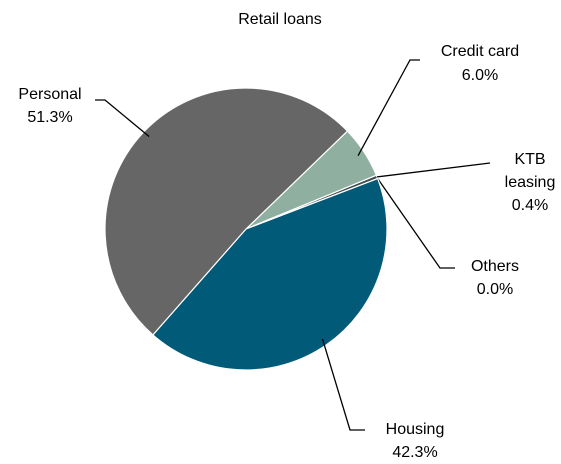 The image size is (561, 464). What do you see at coordinates (530, 171) in the screenshot?
I see `slice-label: KTB leasing` at bounding box center [530, 171].